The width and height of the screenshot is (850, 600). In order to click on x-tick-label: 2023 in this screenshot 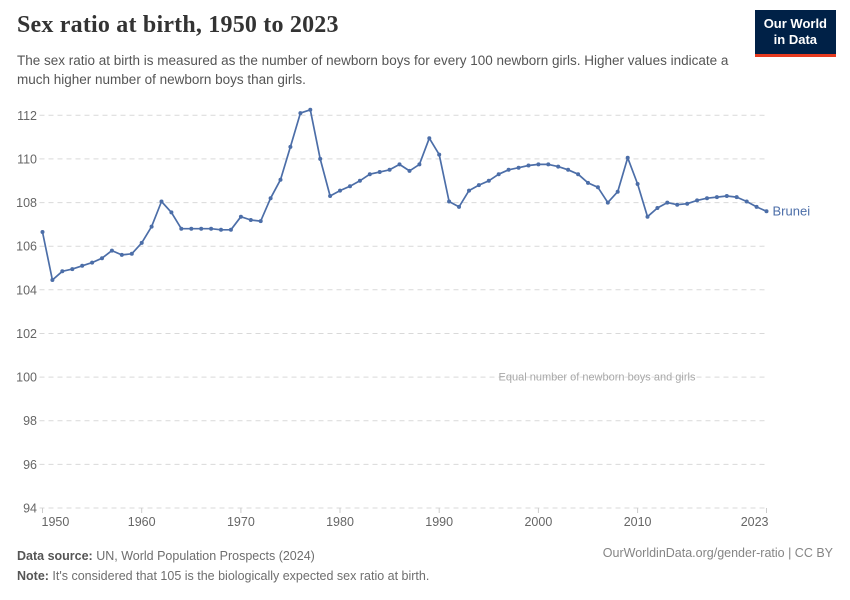, I will do `click(755, 522)`.